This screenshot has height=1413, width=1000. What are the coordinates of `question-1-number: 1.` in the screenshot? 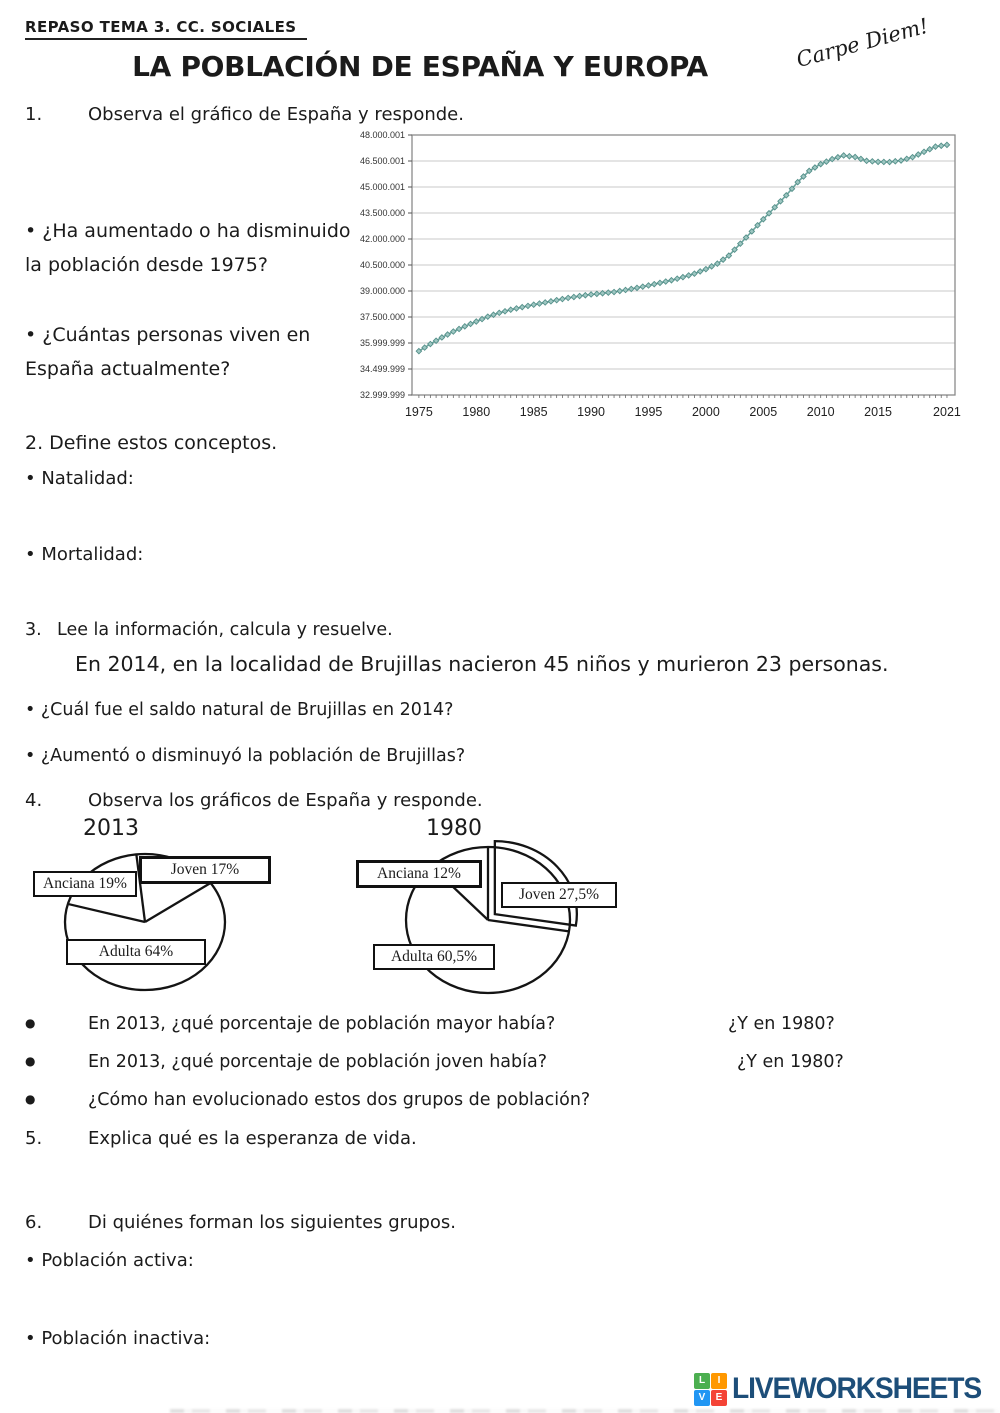 It's located at (34, 114).